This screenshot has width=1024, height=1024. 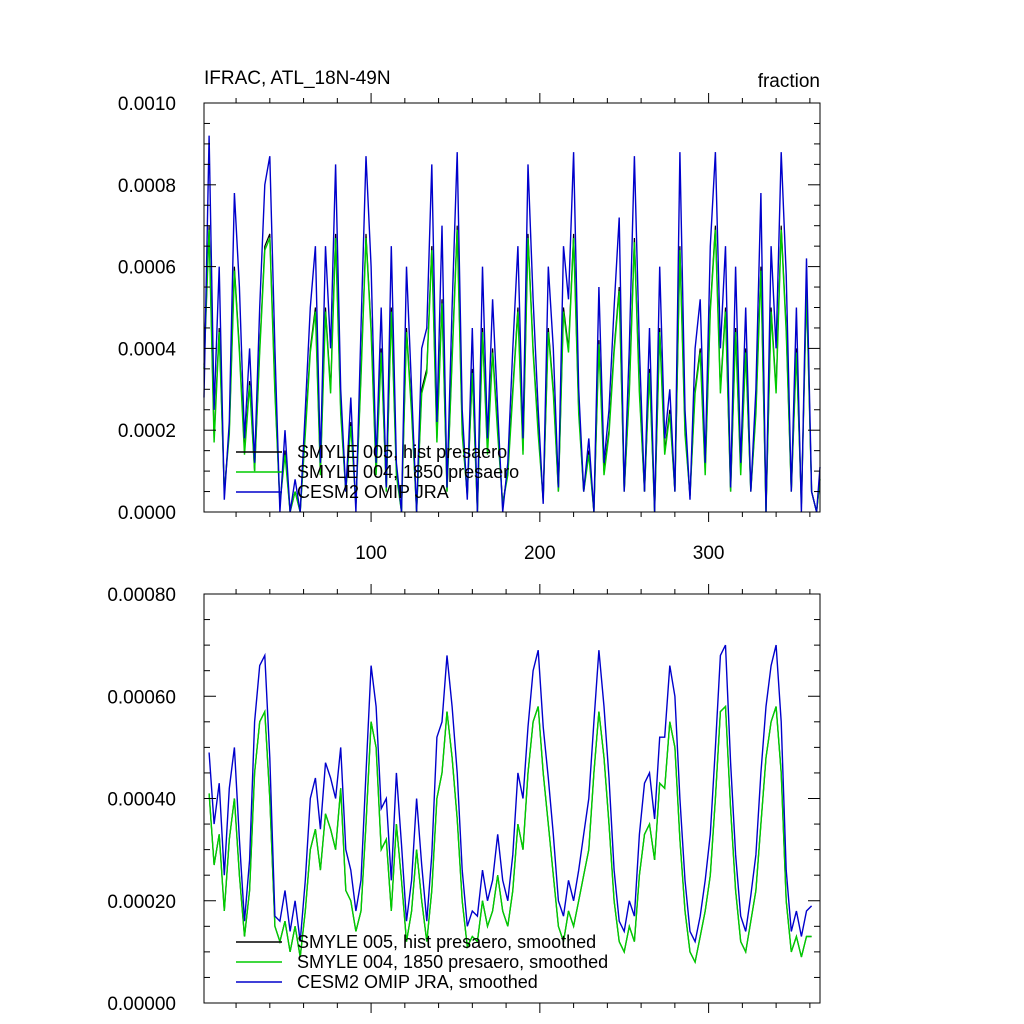 What do you see at coordinates (147, 431) in the screenshot?
I see `y-tick-label: 0.0002` at bounding box center [147, 431].